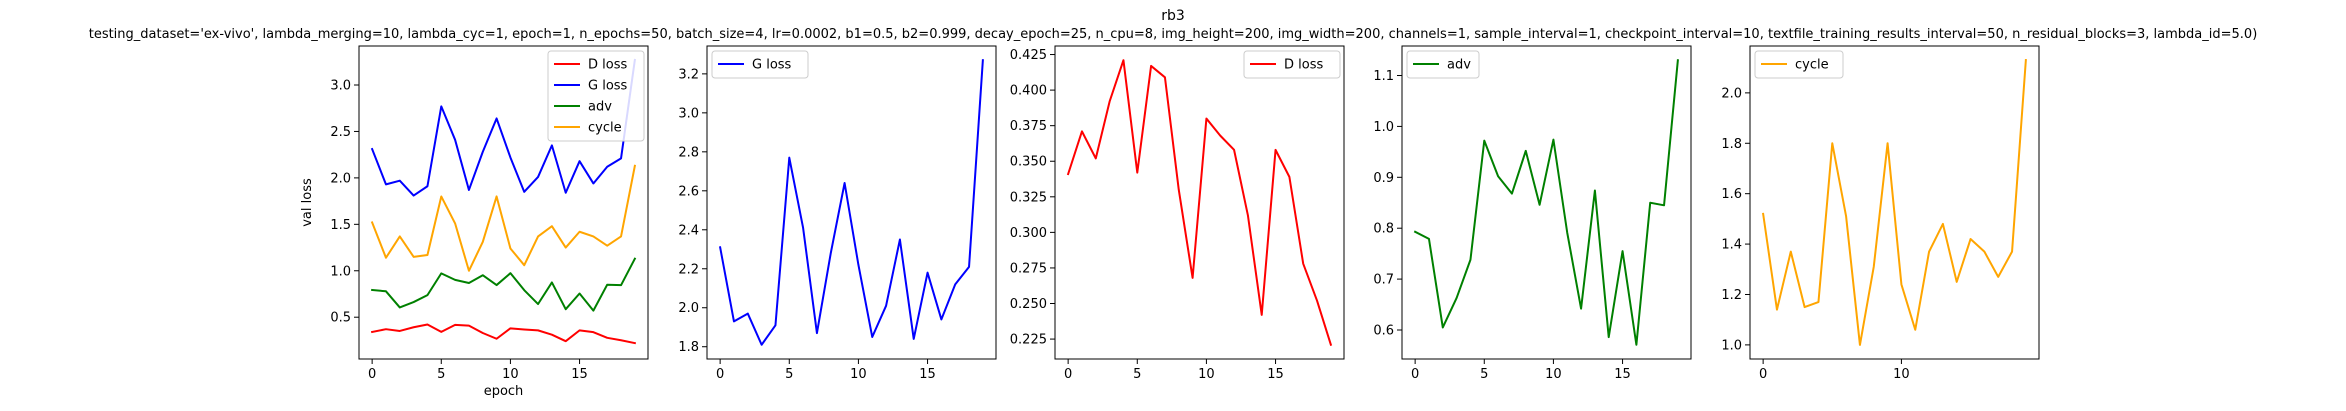  I want to click on subplot-4: 0 5 10 15 0.6 0.7 0.8 0.9 1.0 1.1 adv, so click(1532, 213).